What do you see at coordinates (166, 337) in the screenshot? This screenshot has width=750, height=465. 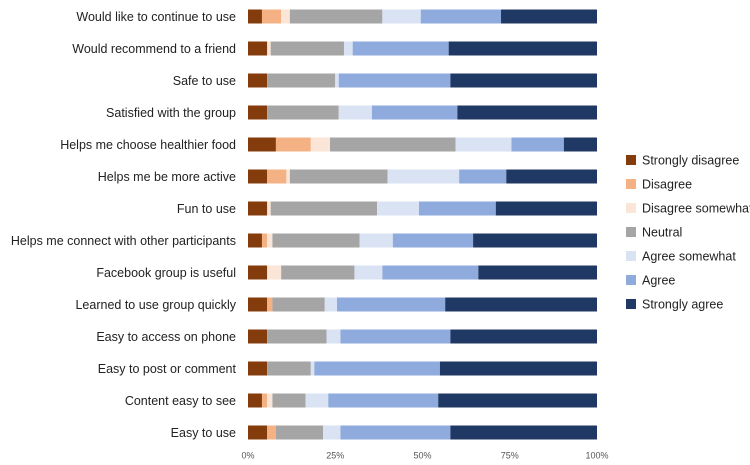 I see `category-label: Easy to access on phone` at bounding box center [166, 337].